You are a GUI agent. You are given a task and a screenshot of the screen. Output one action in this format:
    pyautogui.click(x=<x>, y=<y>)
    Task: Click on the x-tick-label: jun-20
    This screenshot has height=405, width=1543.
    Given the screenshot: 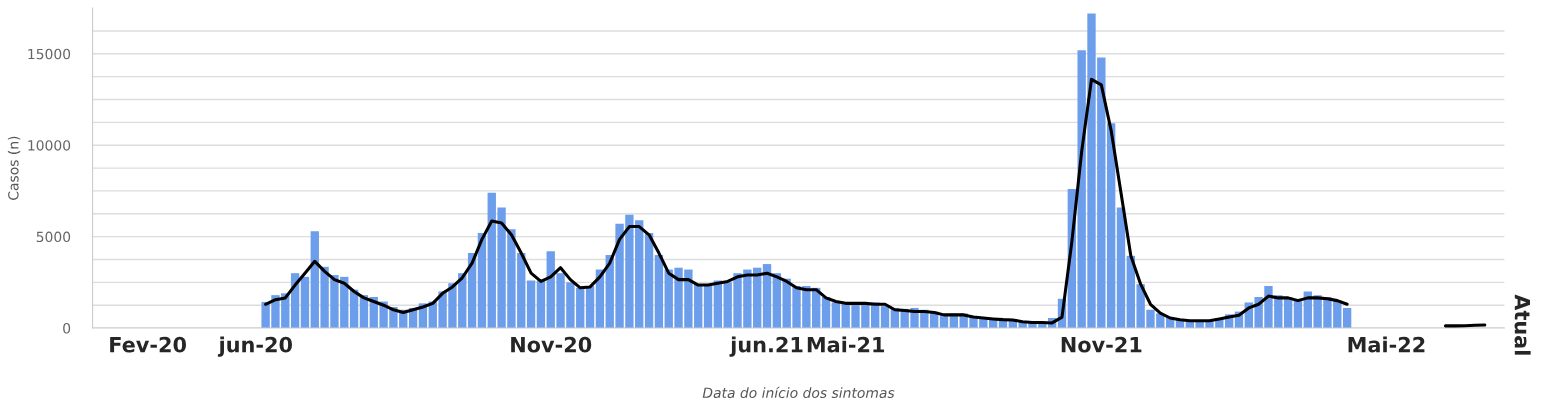 What is the action you would take?
    pyautogui.click(x=255, y=346)
    